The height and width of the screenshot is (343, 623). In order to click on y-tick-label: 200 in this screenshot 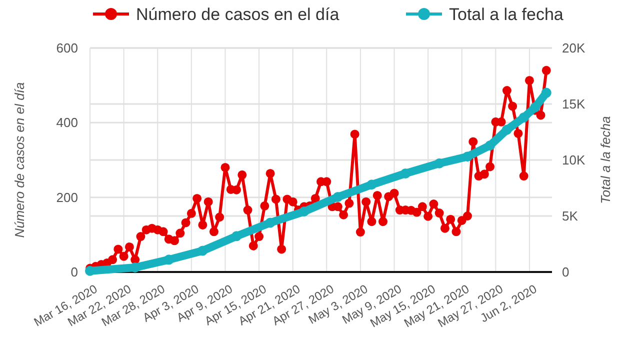, I will do `click(67, 197)`.